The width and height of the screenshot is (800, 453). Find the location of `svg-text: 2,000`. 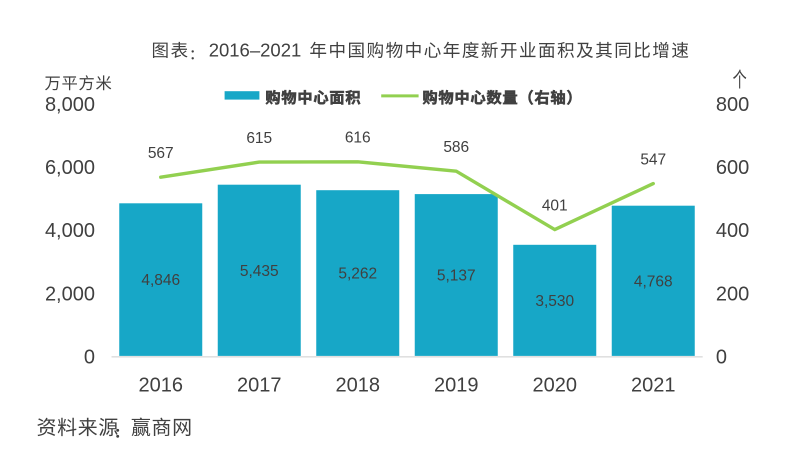

svg-text: 2,000 is located at coordinates (70, 294).